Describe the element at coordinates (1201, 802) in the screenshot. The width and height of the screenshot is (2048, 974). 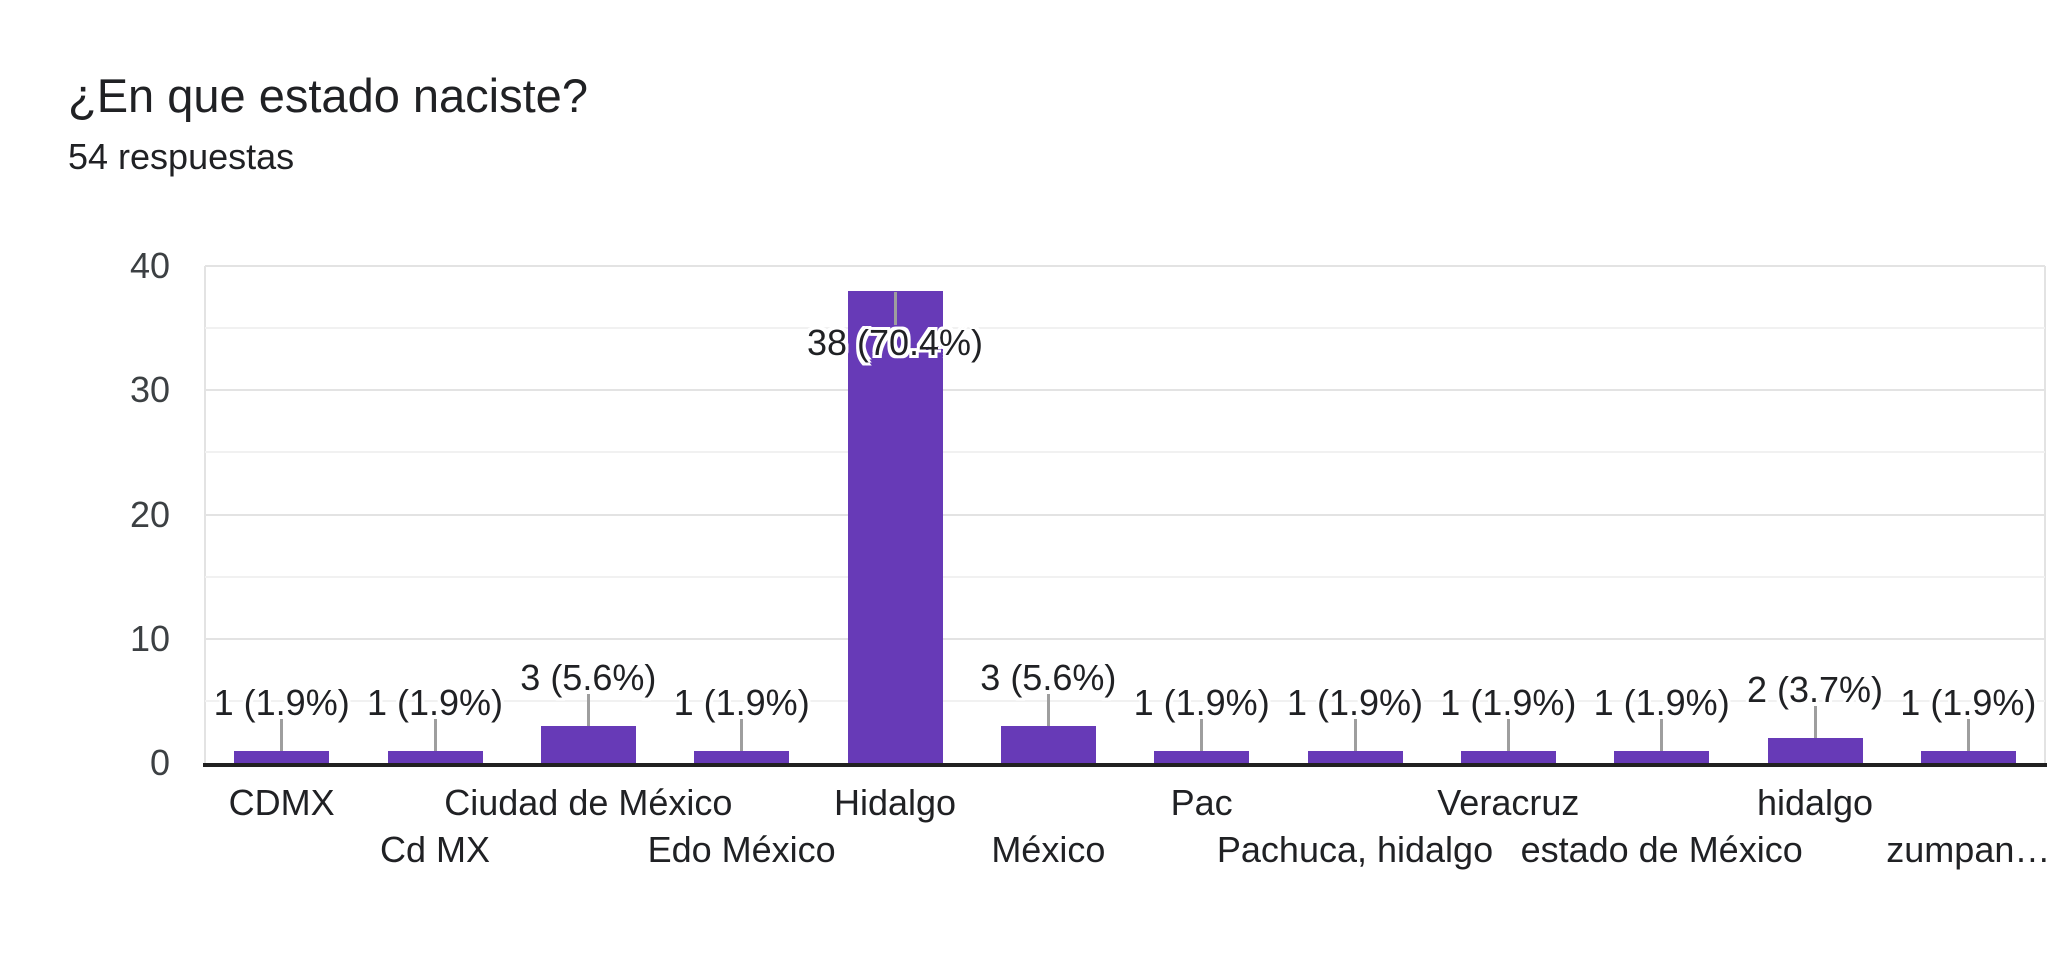
I see `x-category-label: Pac` at that location.